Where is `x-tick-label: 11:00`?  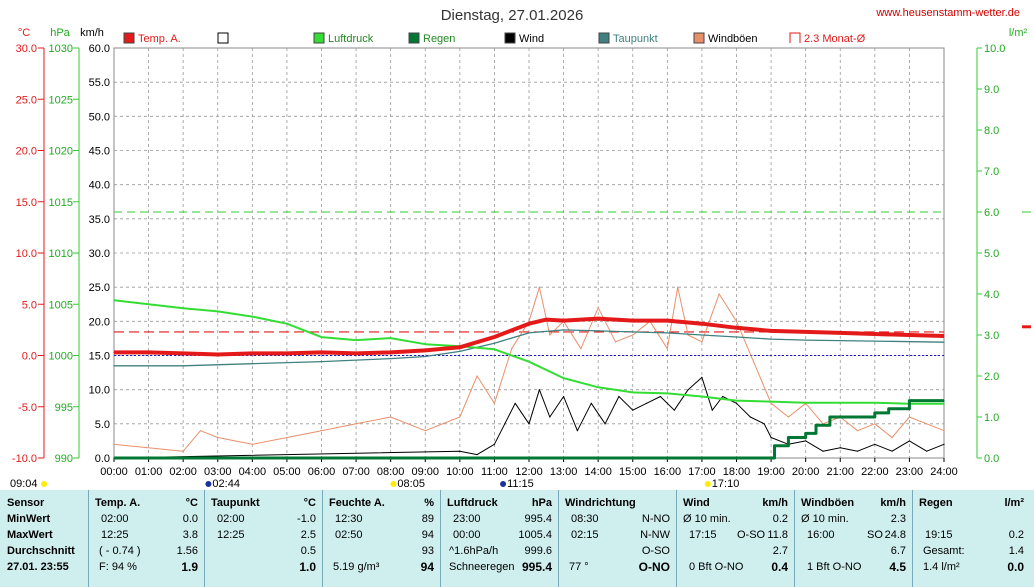
x-tick-label: 11:00 is located at coordinates (494, 472).